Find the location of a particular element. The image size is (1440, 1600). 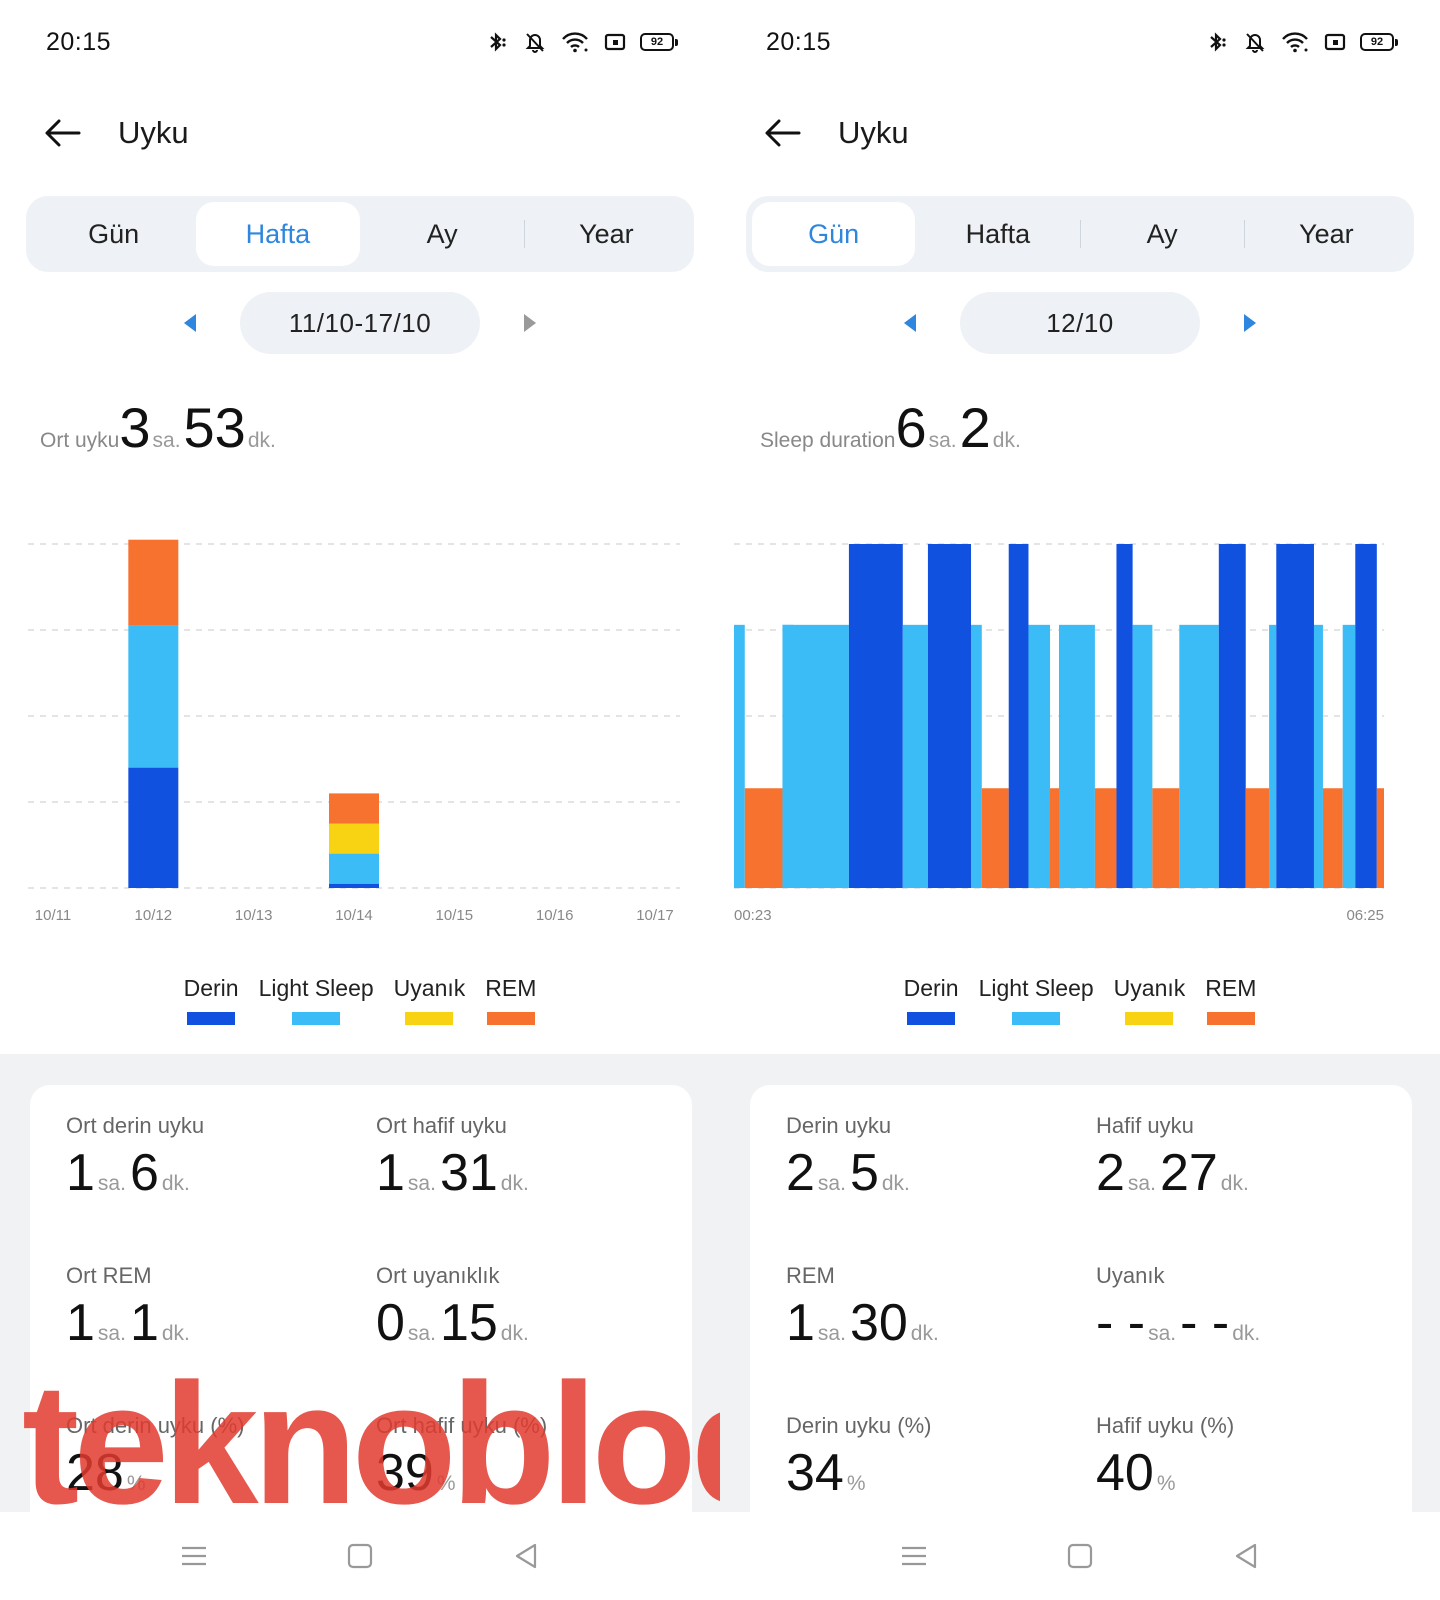

menu-lines-icon is located at coordinates (914, 1556).